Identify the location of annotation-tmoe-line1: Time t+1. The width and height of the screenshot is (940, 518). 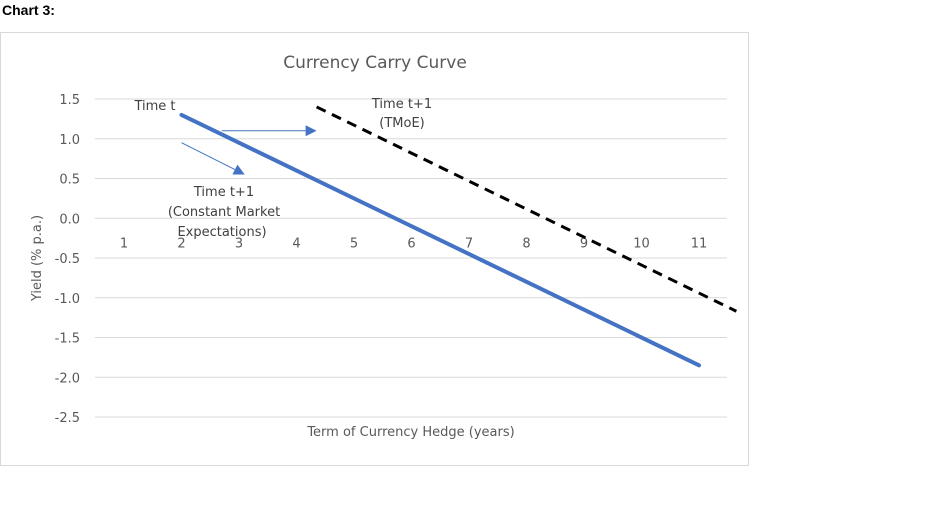
(401, 104).